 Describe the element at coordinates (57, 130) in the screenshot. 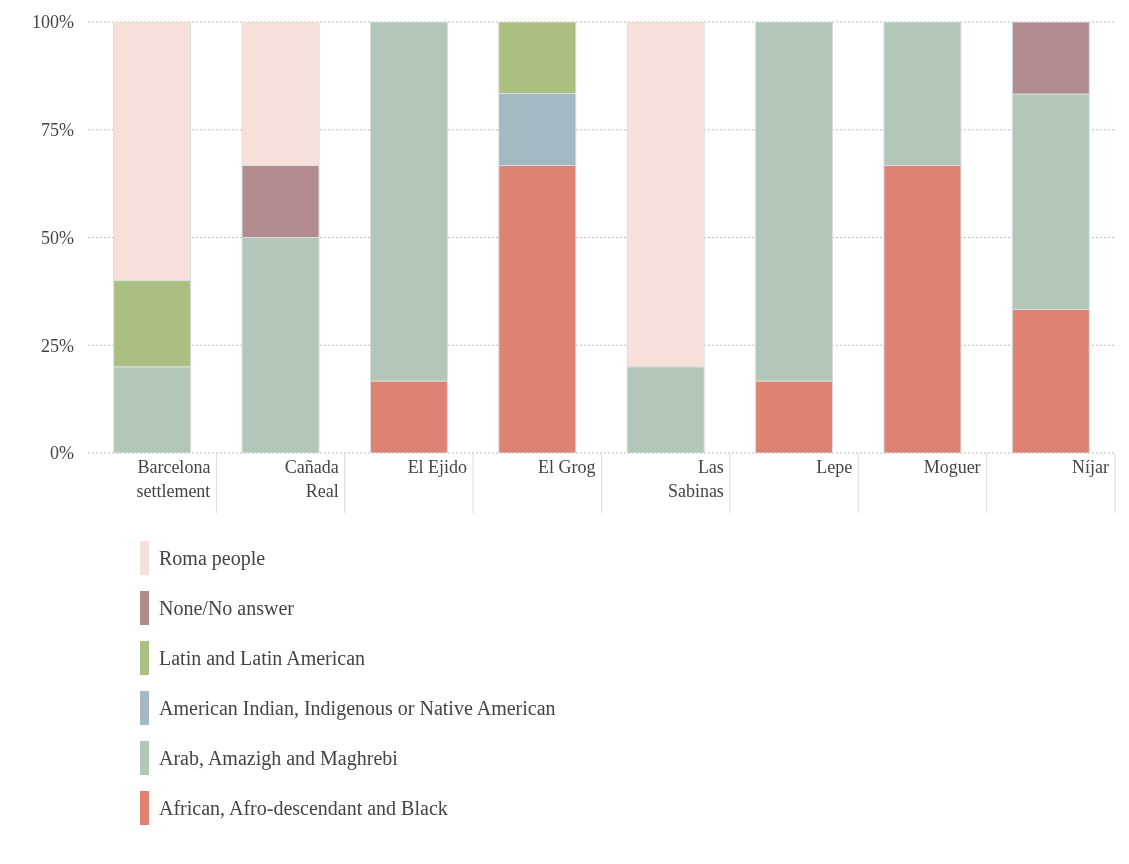

I see `y-tick-label: 75%` at that location.